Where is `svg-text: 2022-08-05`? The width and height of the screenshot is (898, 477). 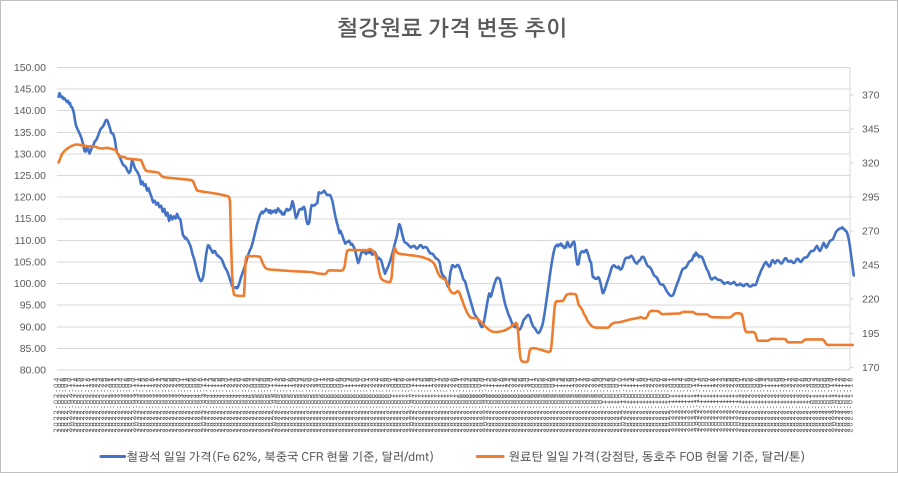 svg-text: 2022-08-05 is located at coordinates (472, 404).